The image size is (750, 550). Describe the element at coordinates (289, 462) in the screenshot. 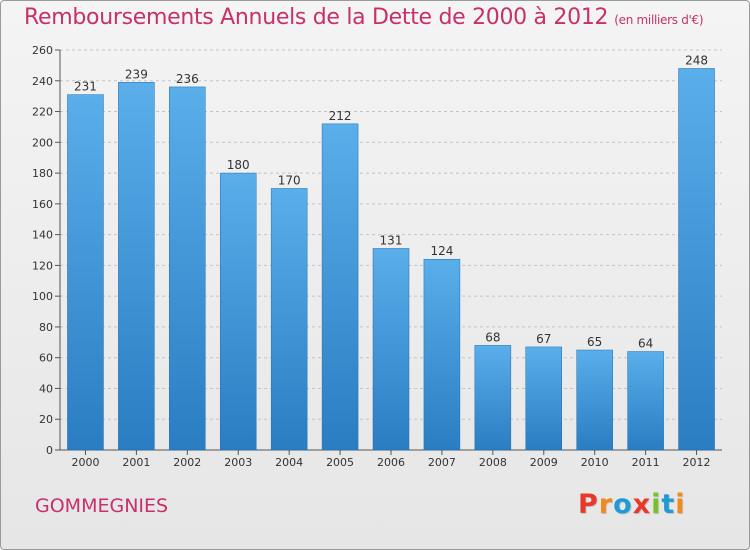

I see `x-tick-label: 2004` at that location.